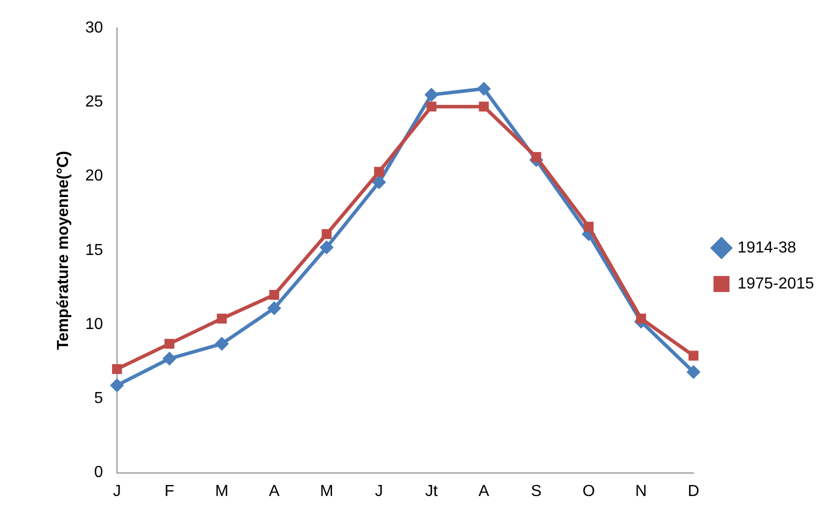 This screenshot has height=524, width=834. I want to click on x-tick-label: Jt, so click(431, 491).